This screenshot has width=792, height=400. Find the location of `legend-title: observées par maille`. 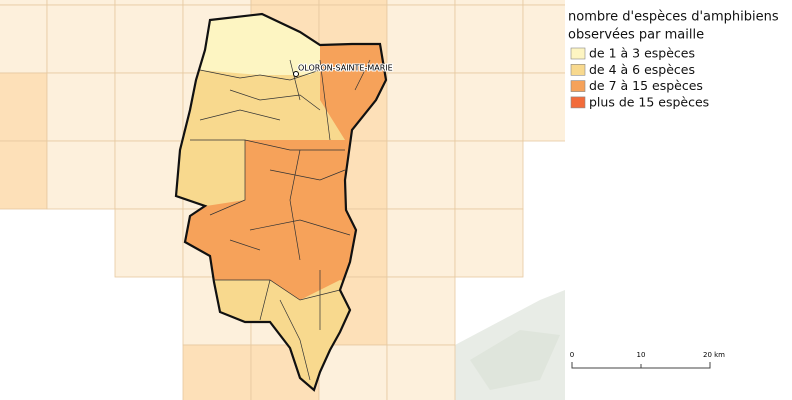

legend-title: observées par maille is located at coordinates (636, 35).